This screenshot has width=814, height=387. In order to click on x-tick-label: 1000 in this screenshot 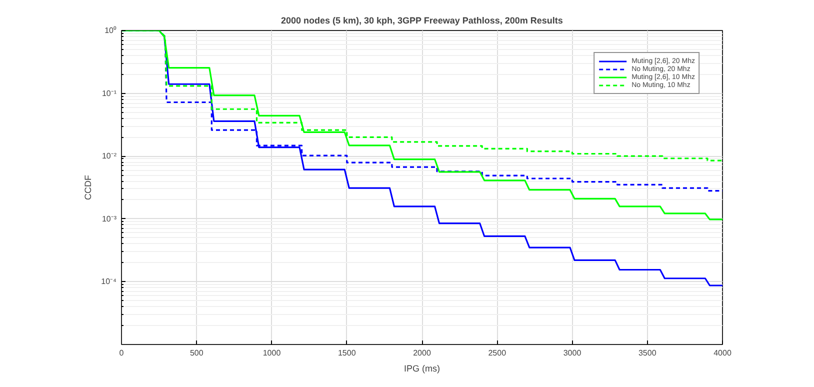, I will do `click(272, 353)`.